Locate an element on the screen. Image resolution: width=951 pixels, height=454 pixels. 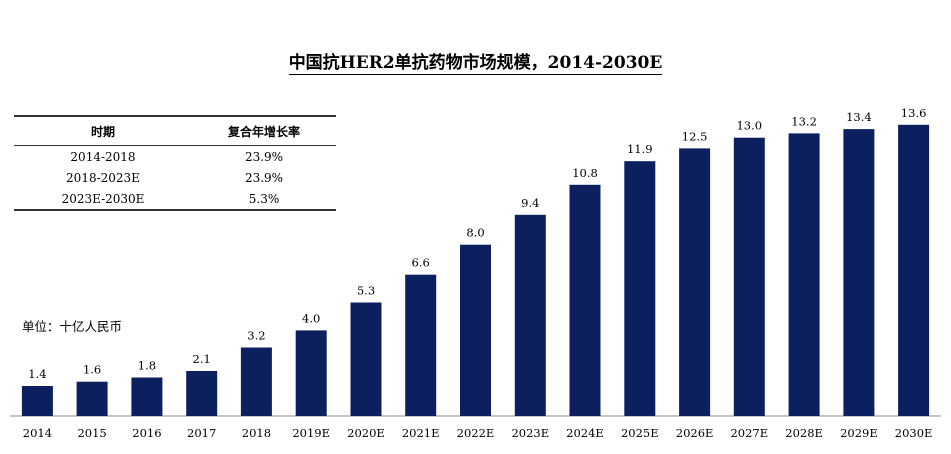
data-label: 6.6 is located at coordinates (421, 263).